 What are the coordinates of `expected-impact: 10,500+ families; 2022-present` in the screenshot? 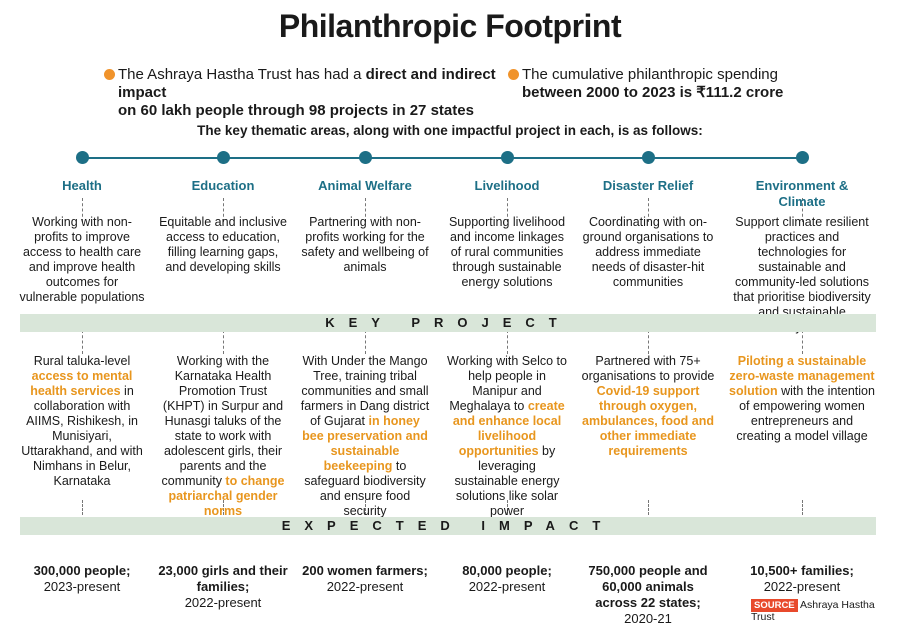 It's located at (802, 579).